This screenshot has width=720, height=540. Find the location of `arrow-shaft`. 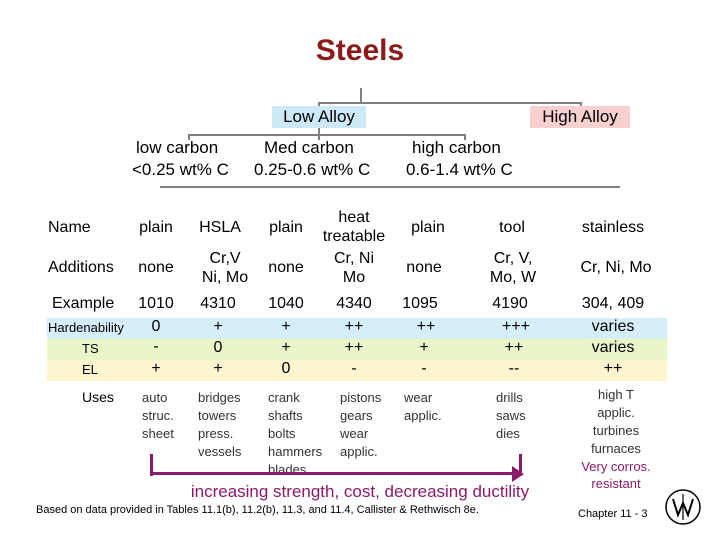

arrow-shaft is located at coordinates (333, 473).